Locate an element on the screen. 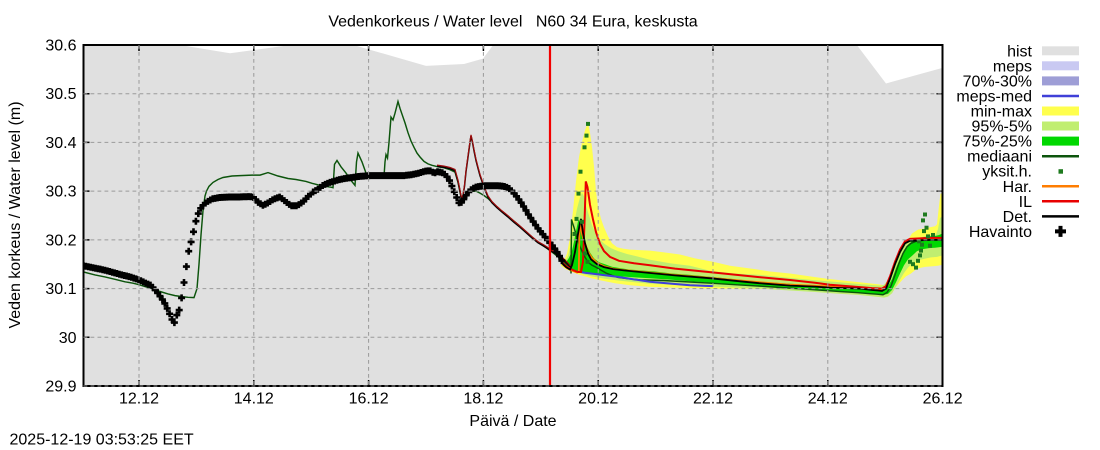 The height and width of the screenshot is (450, 1100). svg-text: min-max is located at coordinates (1001, 112).